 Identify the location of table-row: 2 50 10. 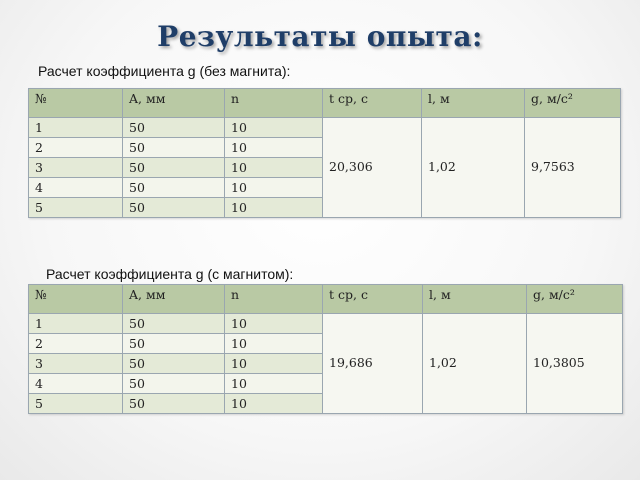
(325, 343).